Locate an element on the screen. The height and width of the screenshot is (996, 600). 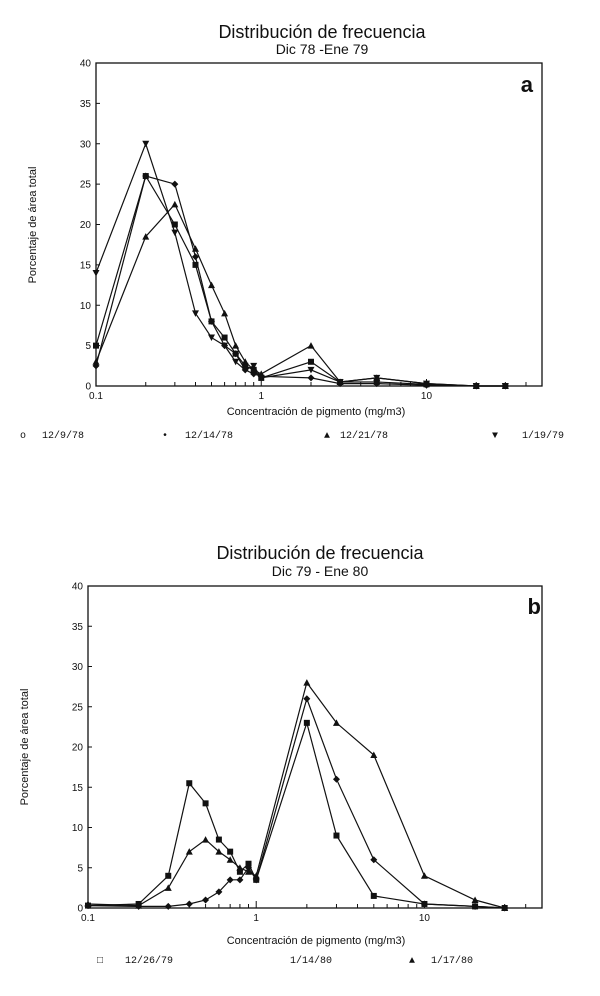
chart-a-legend-label-3: 12/21/78 is located at coordinates (364, 436).